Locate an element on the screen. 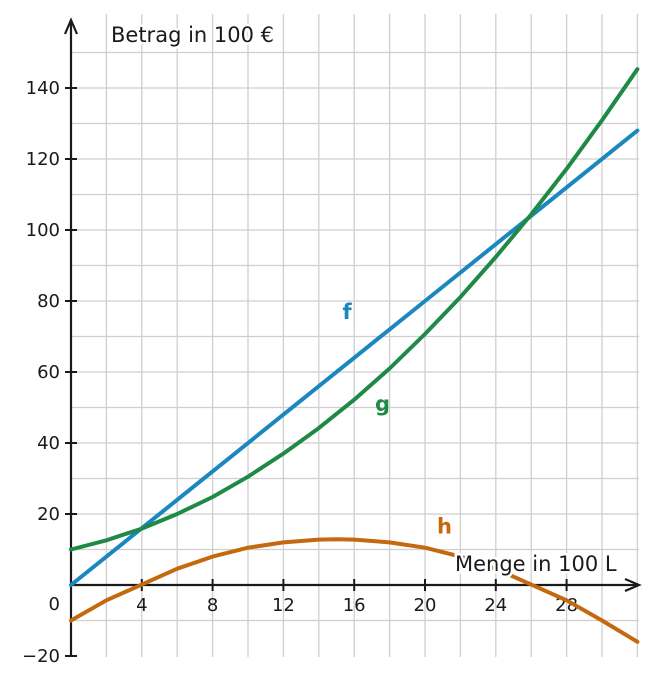 The image size is (656, 684). series-label-f: f is located at coordinates (348, 312).